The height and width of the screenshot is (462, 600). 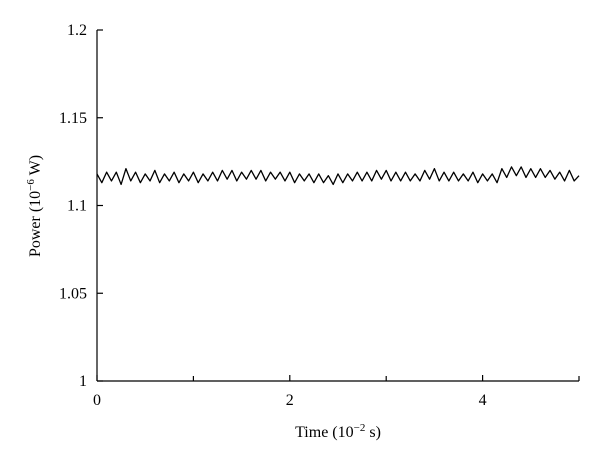 I want to click on plot-area, so click(x=338, y=176).